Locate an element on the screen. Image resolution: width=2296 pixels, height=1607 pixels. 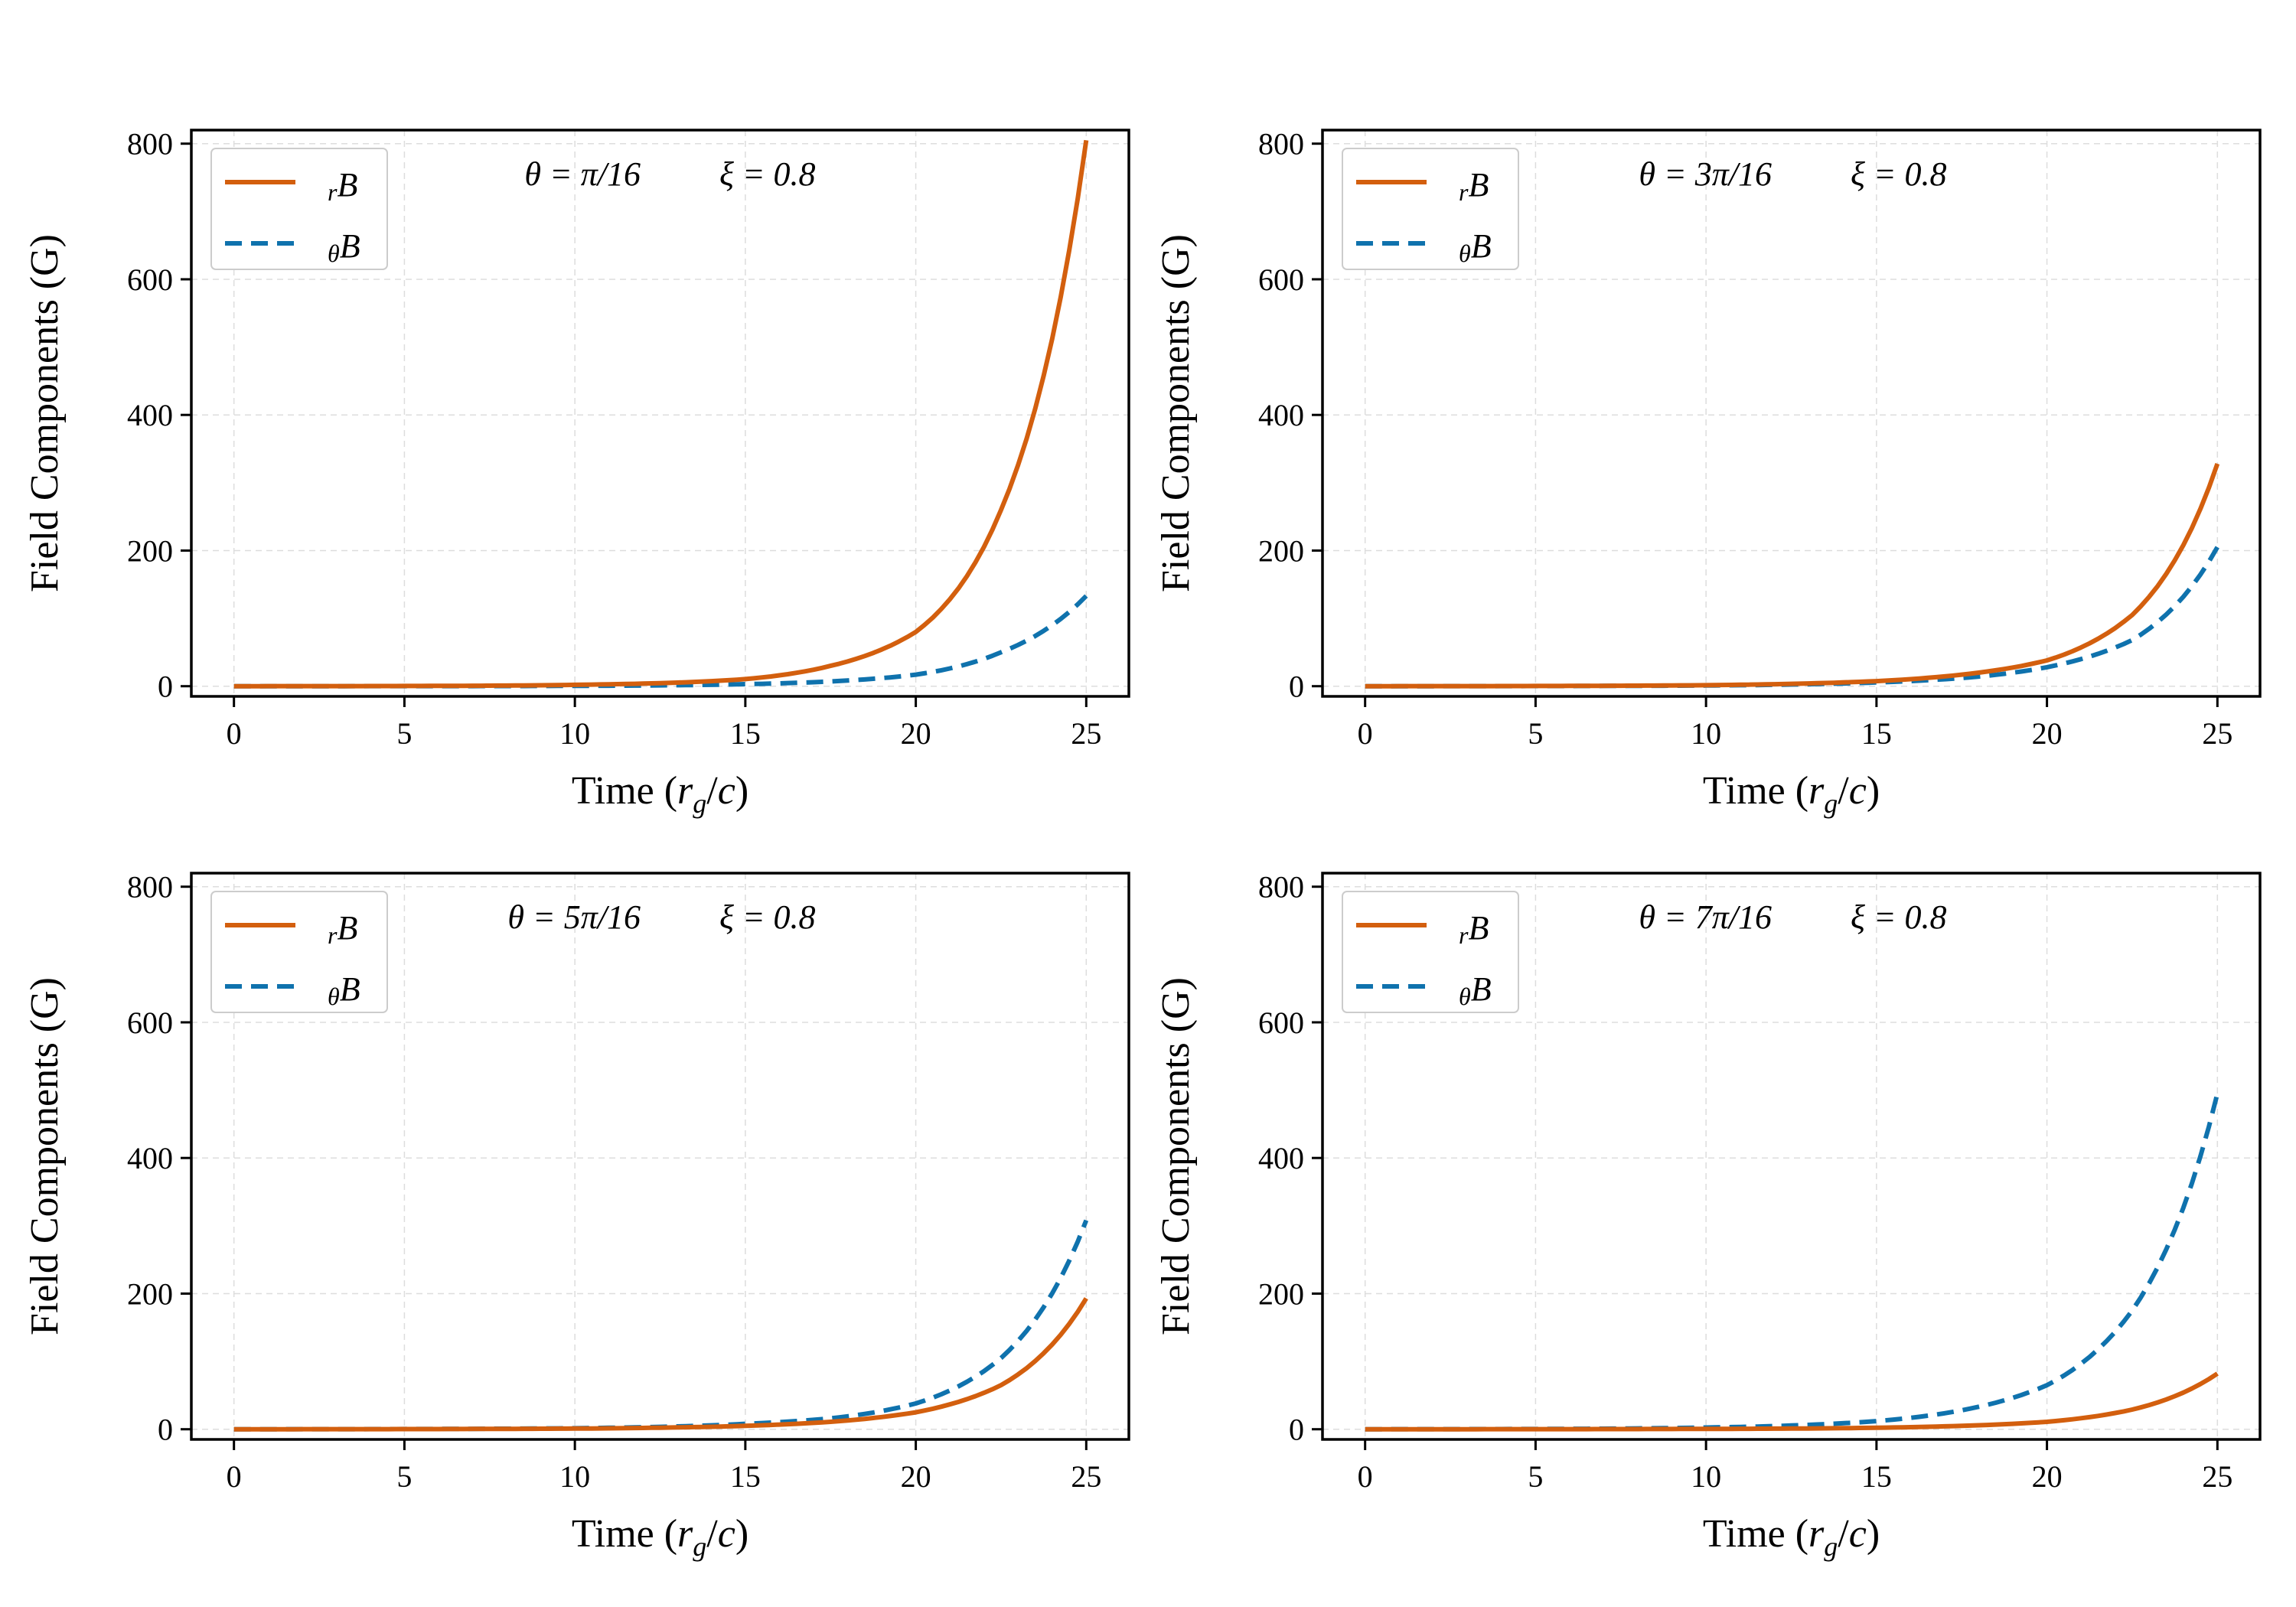
annotation-theta: θ = 3π/16 is located at coordinates (1705, 174).